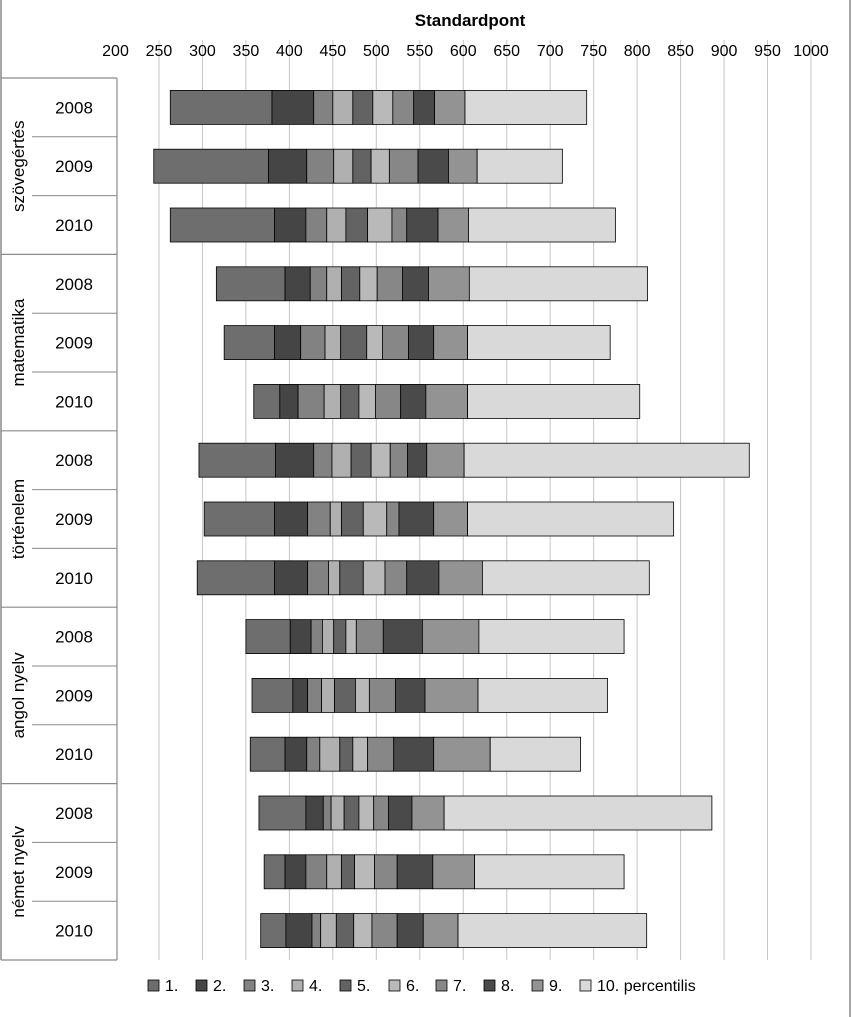 The width and height of the screenshot is (852, 1017). I want to click on x-tick-label: 200, so click(115, 51).